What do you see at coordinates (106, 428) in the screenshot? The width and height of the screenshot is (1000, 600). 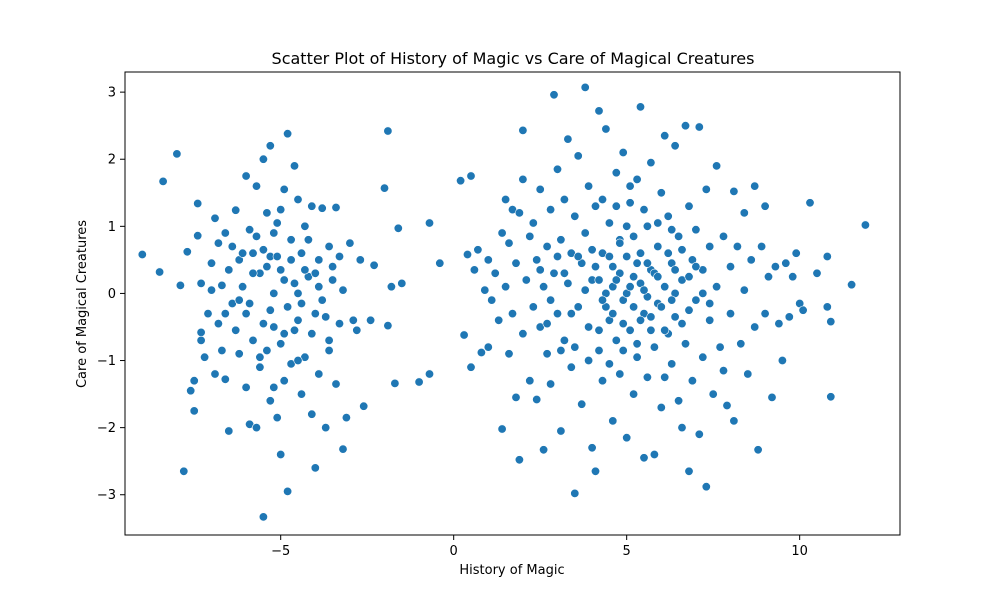 I see `y-tick-label: −2` at bounding box center [106, 428].